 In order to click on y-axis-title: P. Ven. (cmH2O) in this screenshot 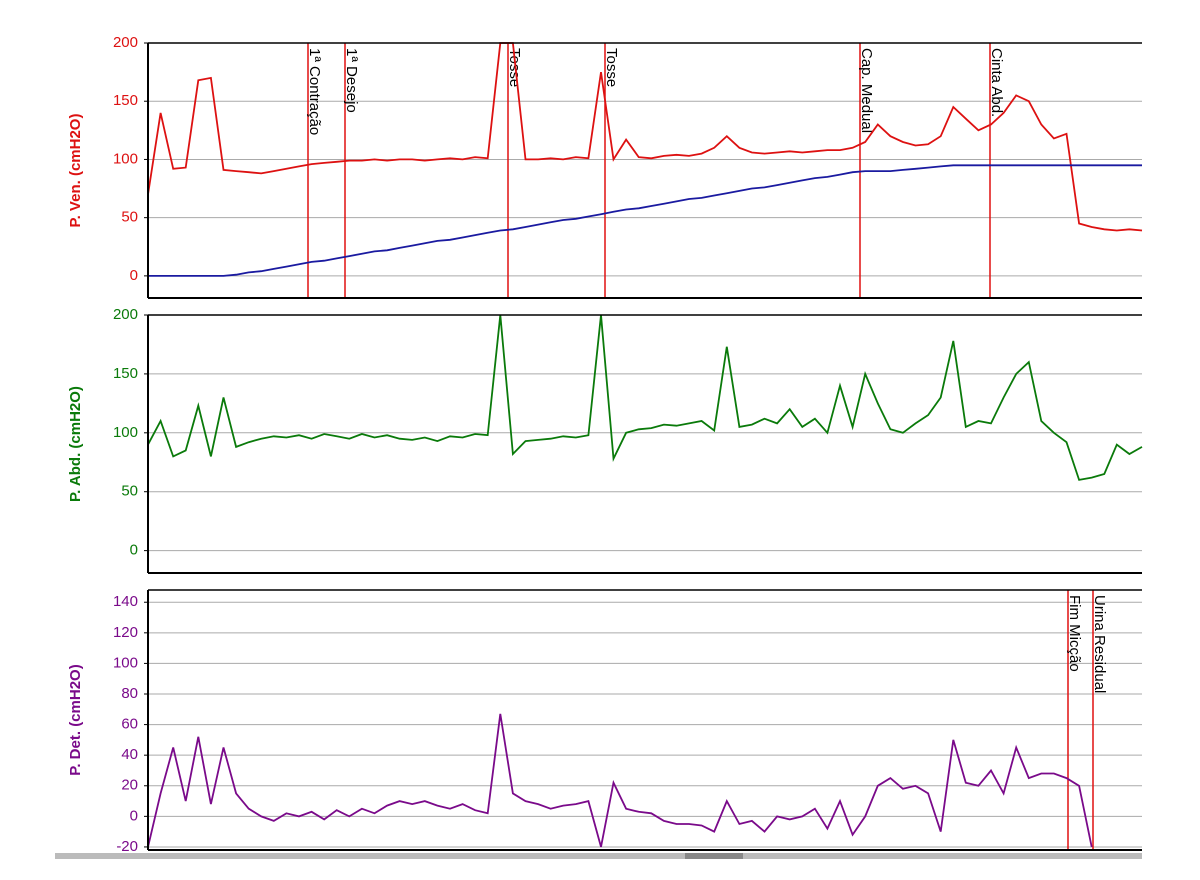, I will do `click(75, 171)`.